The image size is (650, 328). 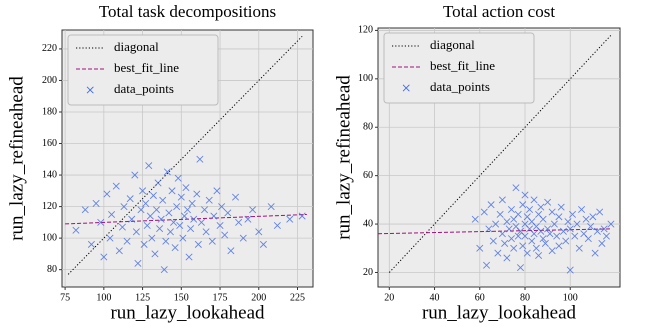 I want to click on y-tick-label: 80, so click(x=368, y=127).